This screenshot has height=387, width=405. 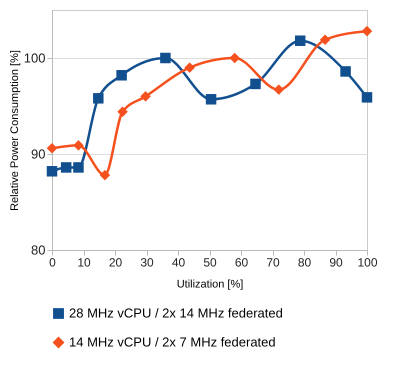 I want to click on x-tick-label: 80, so click(x=305, y=263).